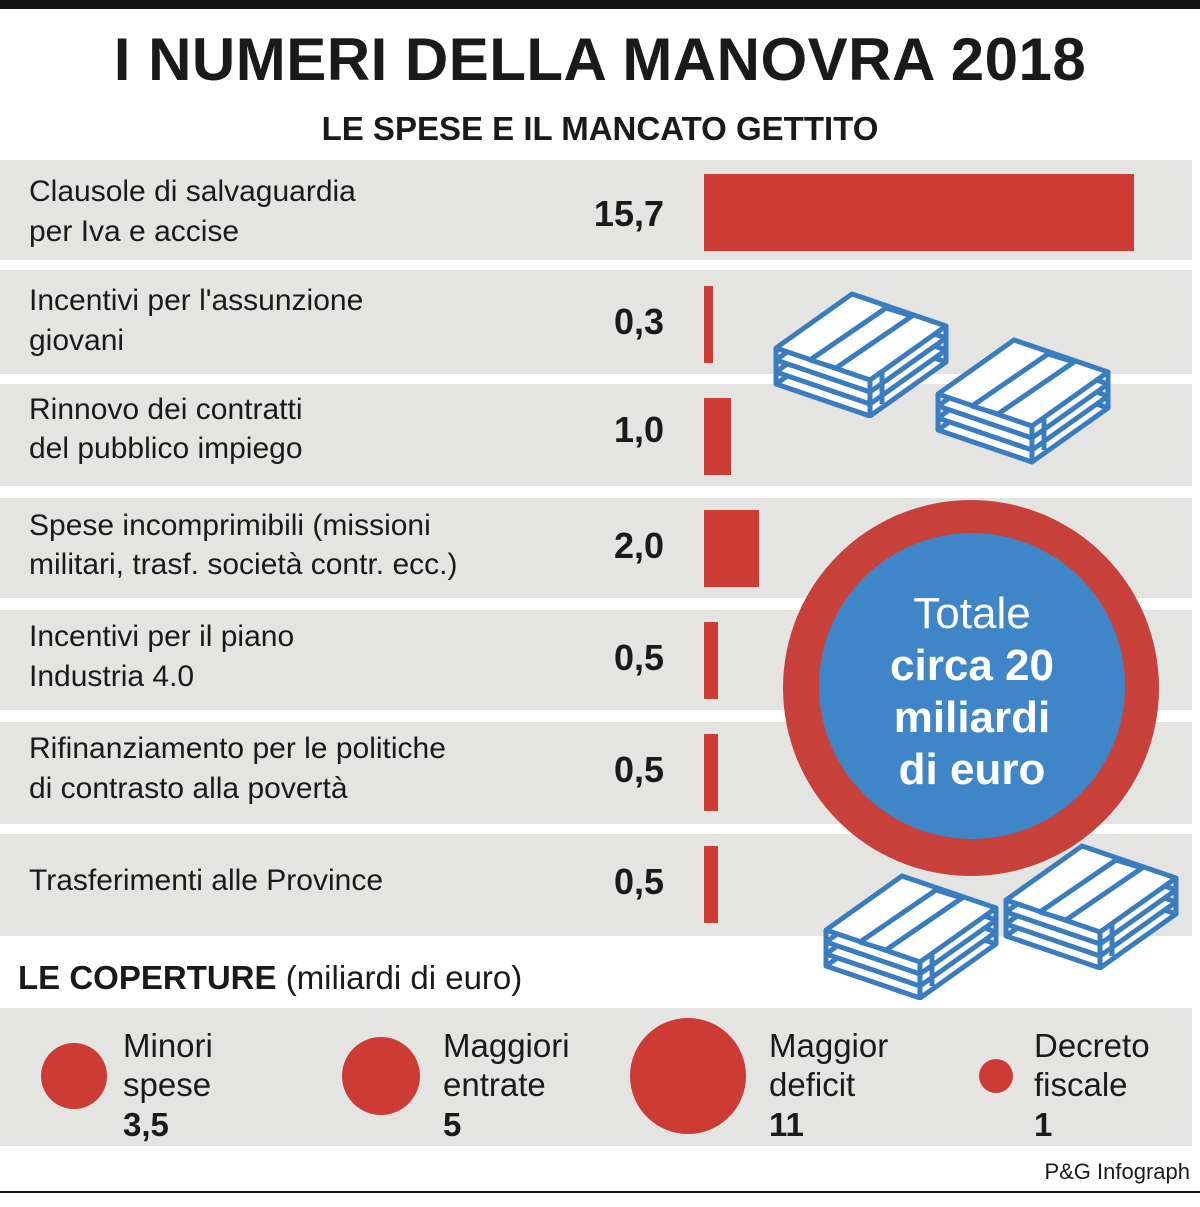  I want to click on row-label-line: Clausole di salvaguardia, so click(192, 191).